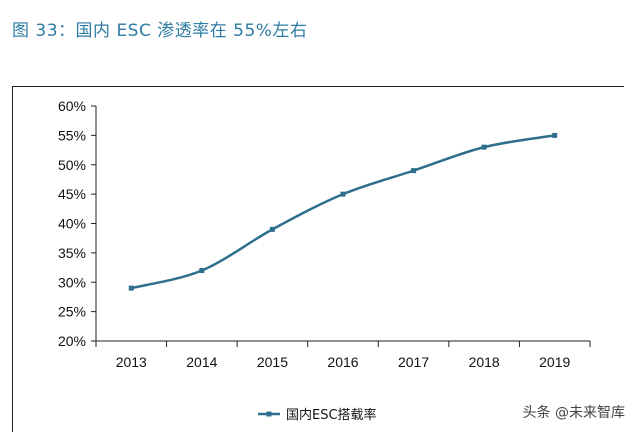 The height and width of the screenshot is (432, 635). Describe the element at coordinates (72, 165) in the screenshot. I see `y-tick-label: 50%` at that location.